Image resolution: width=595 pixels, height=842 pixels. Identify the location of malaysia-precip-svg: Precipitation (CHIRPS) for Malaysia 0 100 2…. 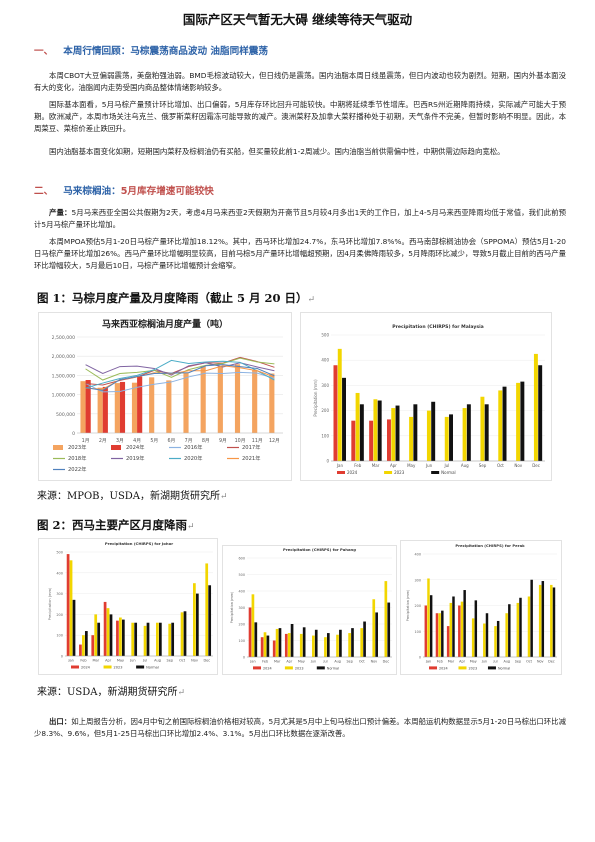
(429, 399).